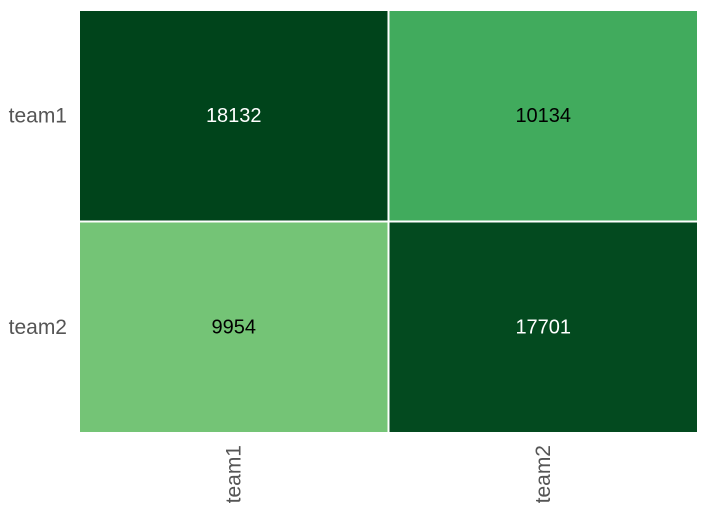 This screenshot has width=707, height=516. What do you see at coordinates (388, 474) in the screenshot?
I see `x-axis-tick-labels: team1 team2` at bounding box center [388, 474].